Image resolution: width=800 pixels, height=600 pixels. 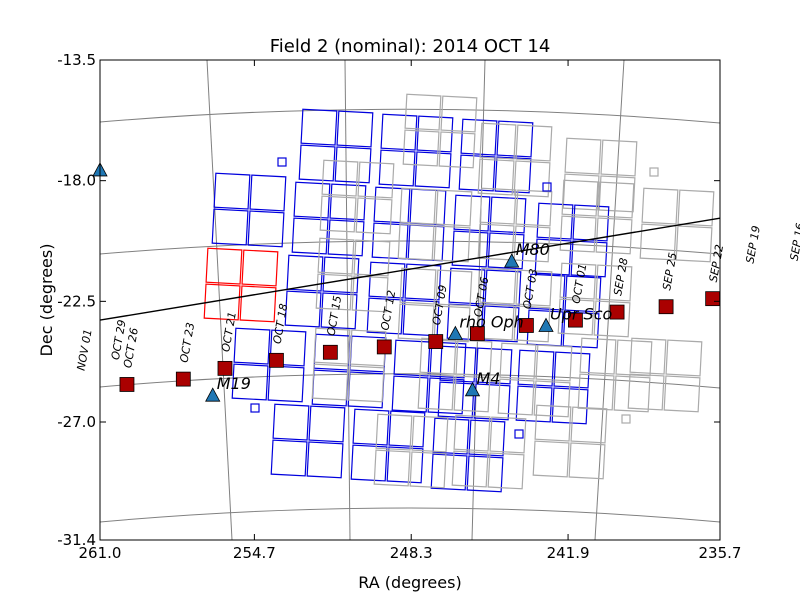 What do you see at coordinates (76, 181) in the screenshot?
I see `y-tick-label: -18.0` at bounding box center [76, 181].